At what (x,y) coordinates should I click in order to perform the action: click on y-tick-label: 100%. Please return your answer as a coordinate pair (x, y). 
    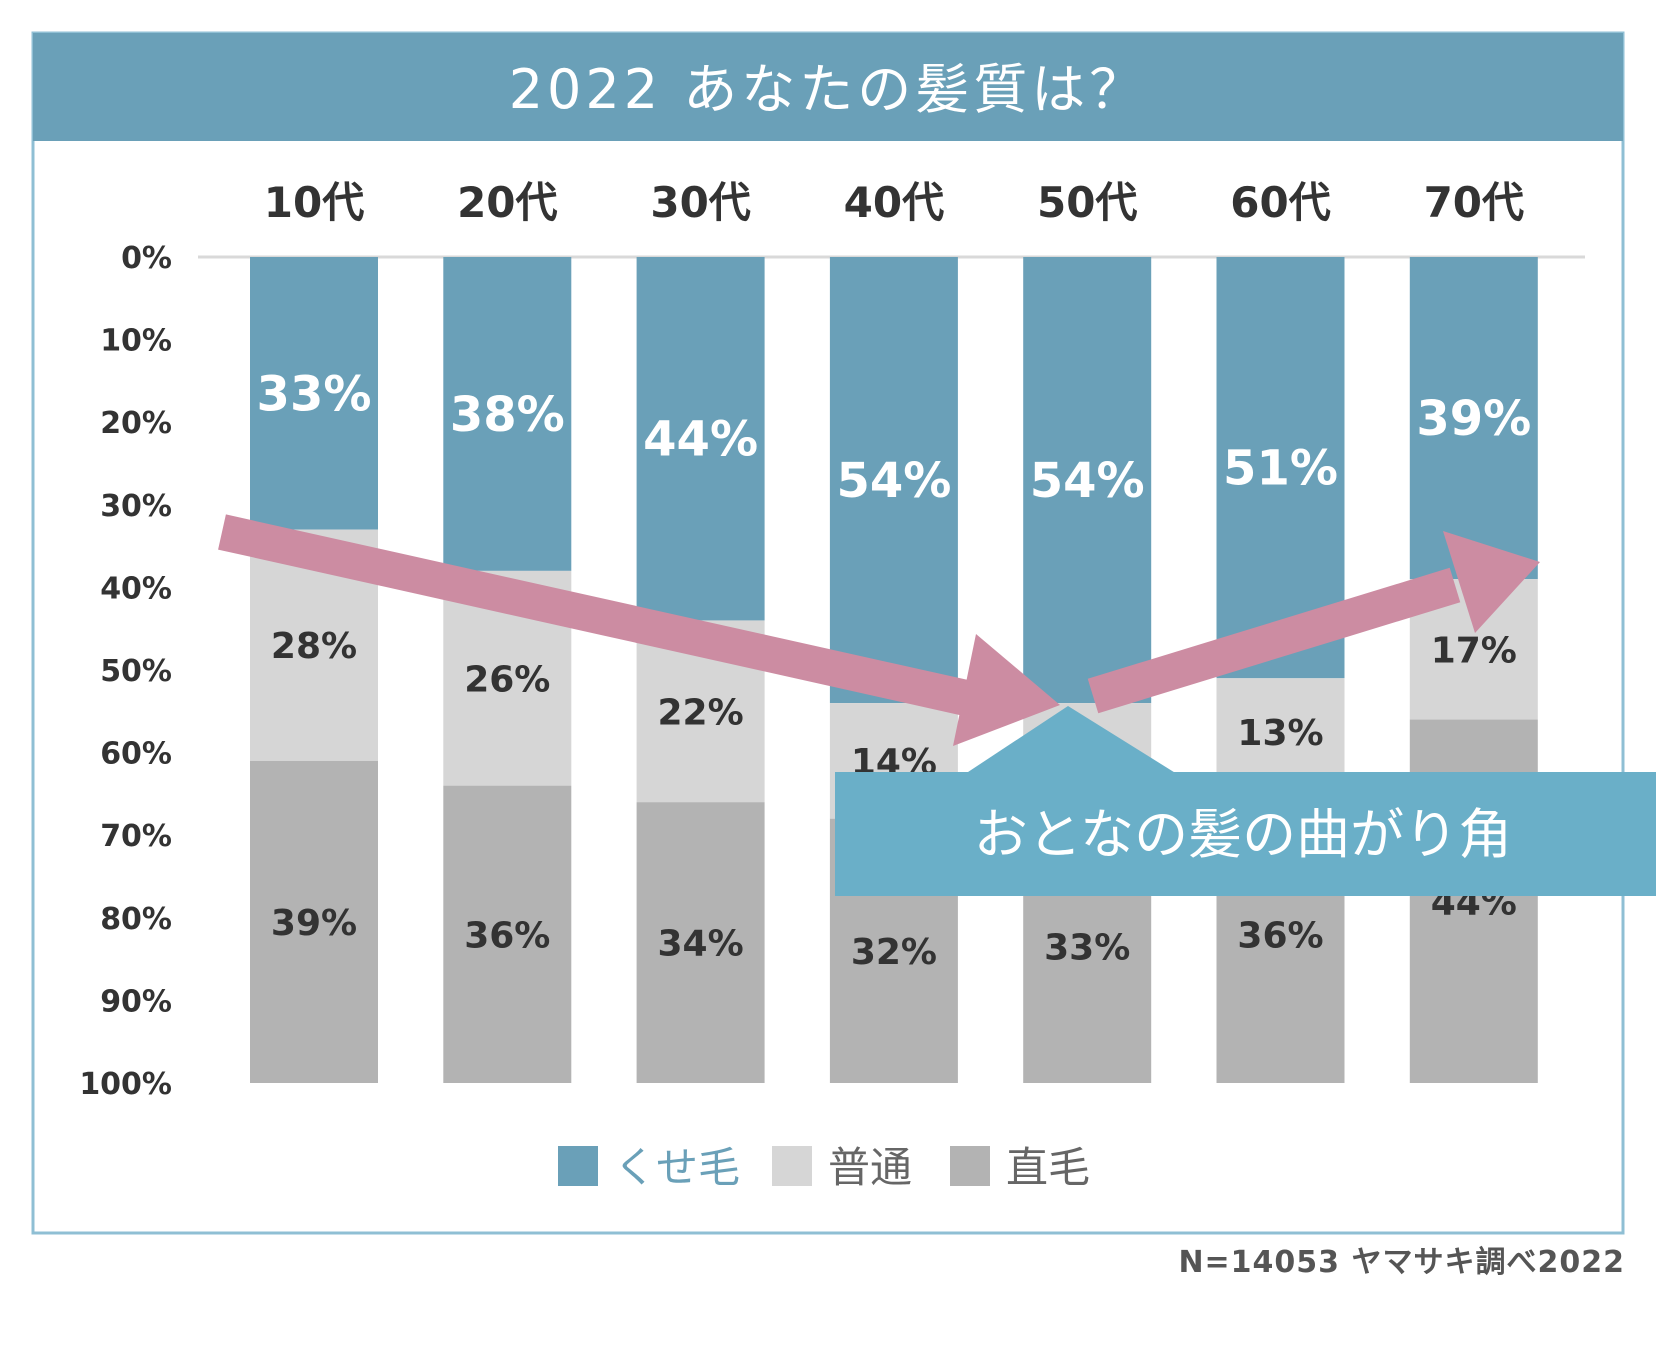
    Looking at the image, I should click on (125, 1084).